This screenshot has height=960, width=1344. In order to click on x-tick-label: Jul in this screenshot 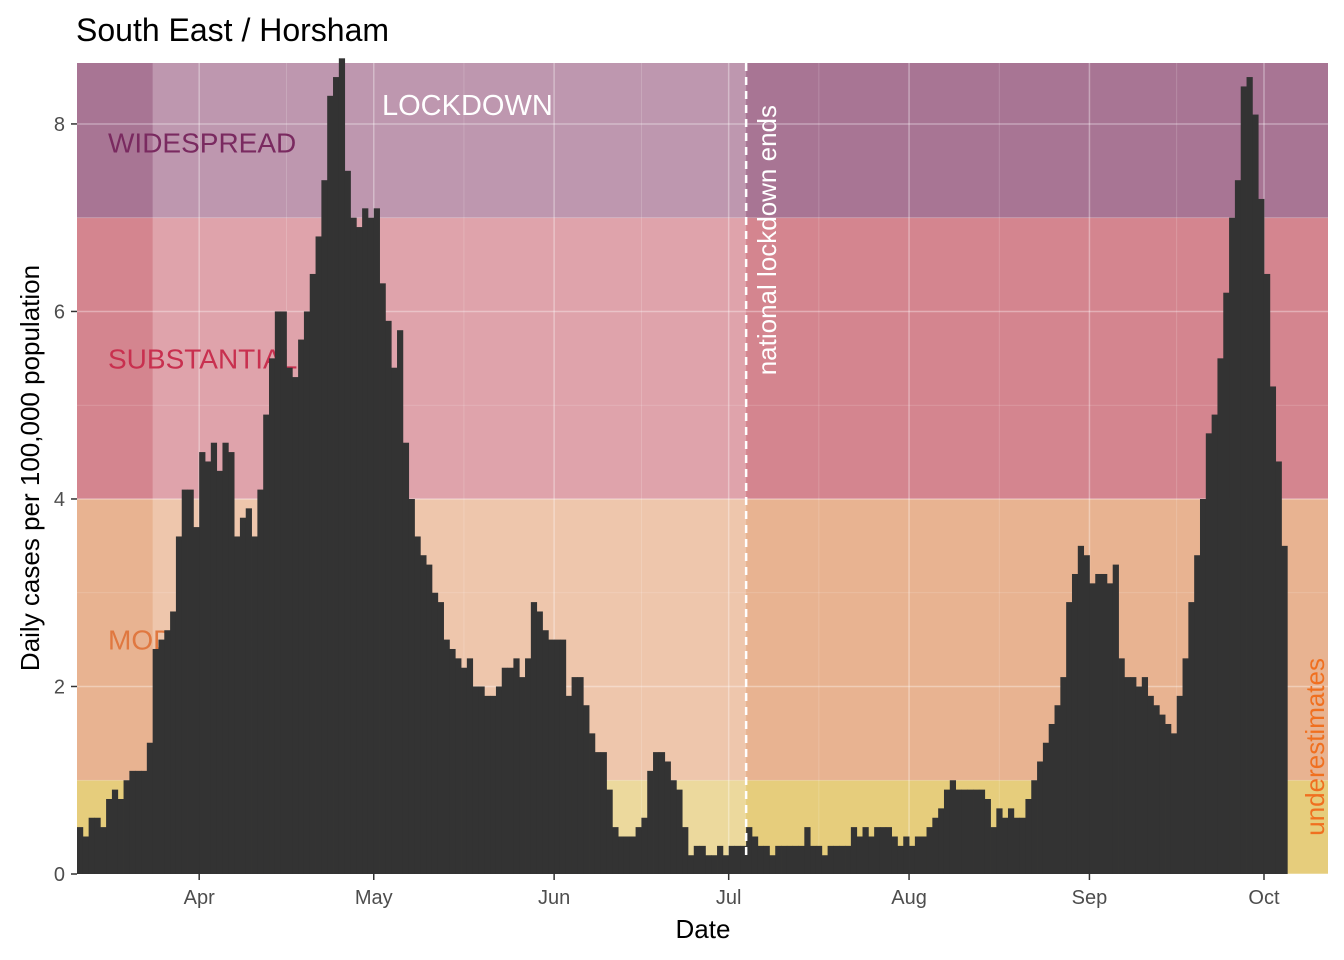, I will do `click(729, 898)`.